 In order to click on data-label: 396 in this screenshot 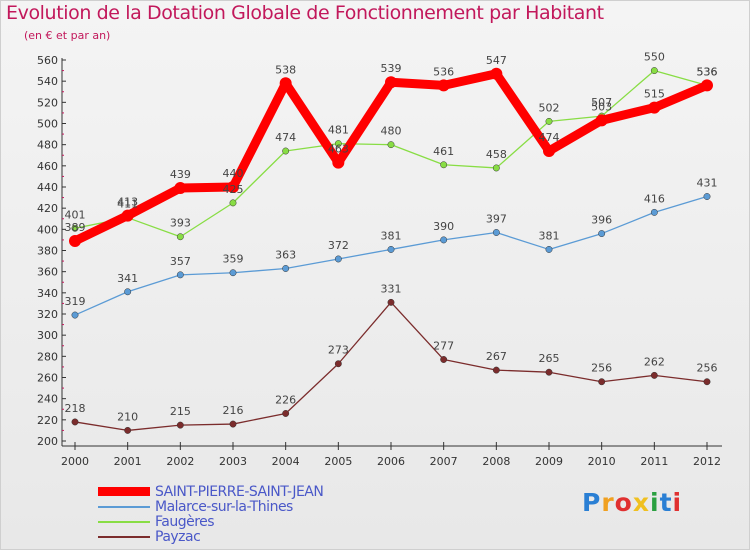, I will do `click(601, 220)`.